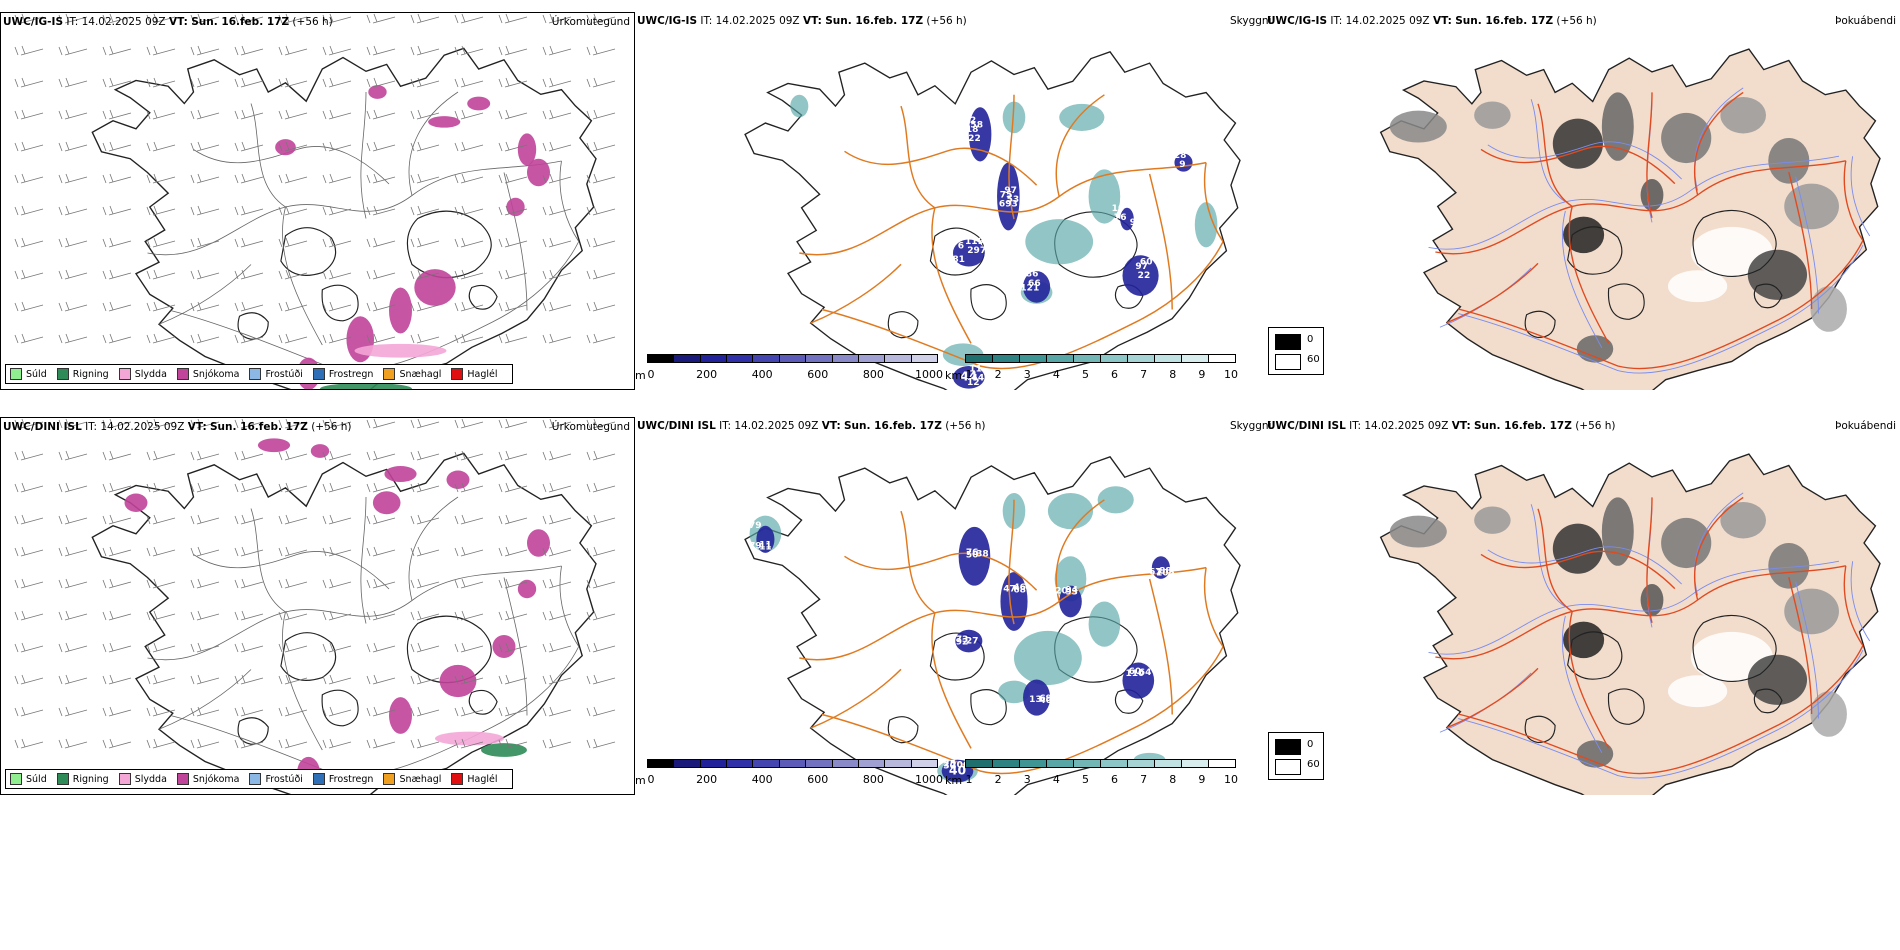 This screenshot has width=1900, height=950. Describe the element at coordinates (790, 774) in the screenshot. I see `ceiling-colorbar: m 0 200 400 600 800 1000` at that location.